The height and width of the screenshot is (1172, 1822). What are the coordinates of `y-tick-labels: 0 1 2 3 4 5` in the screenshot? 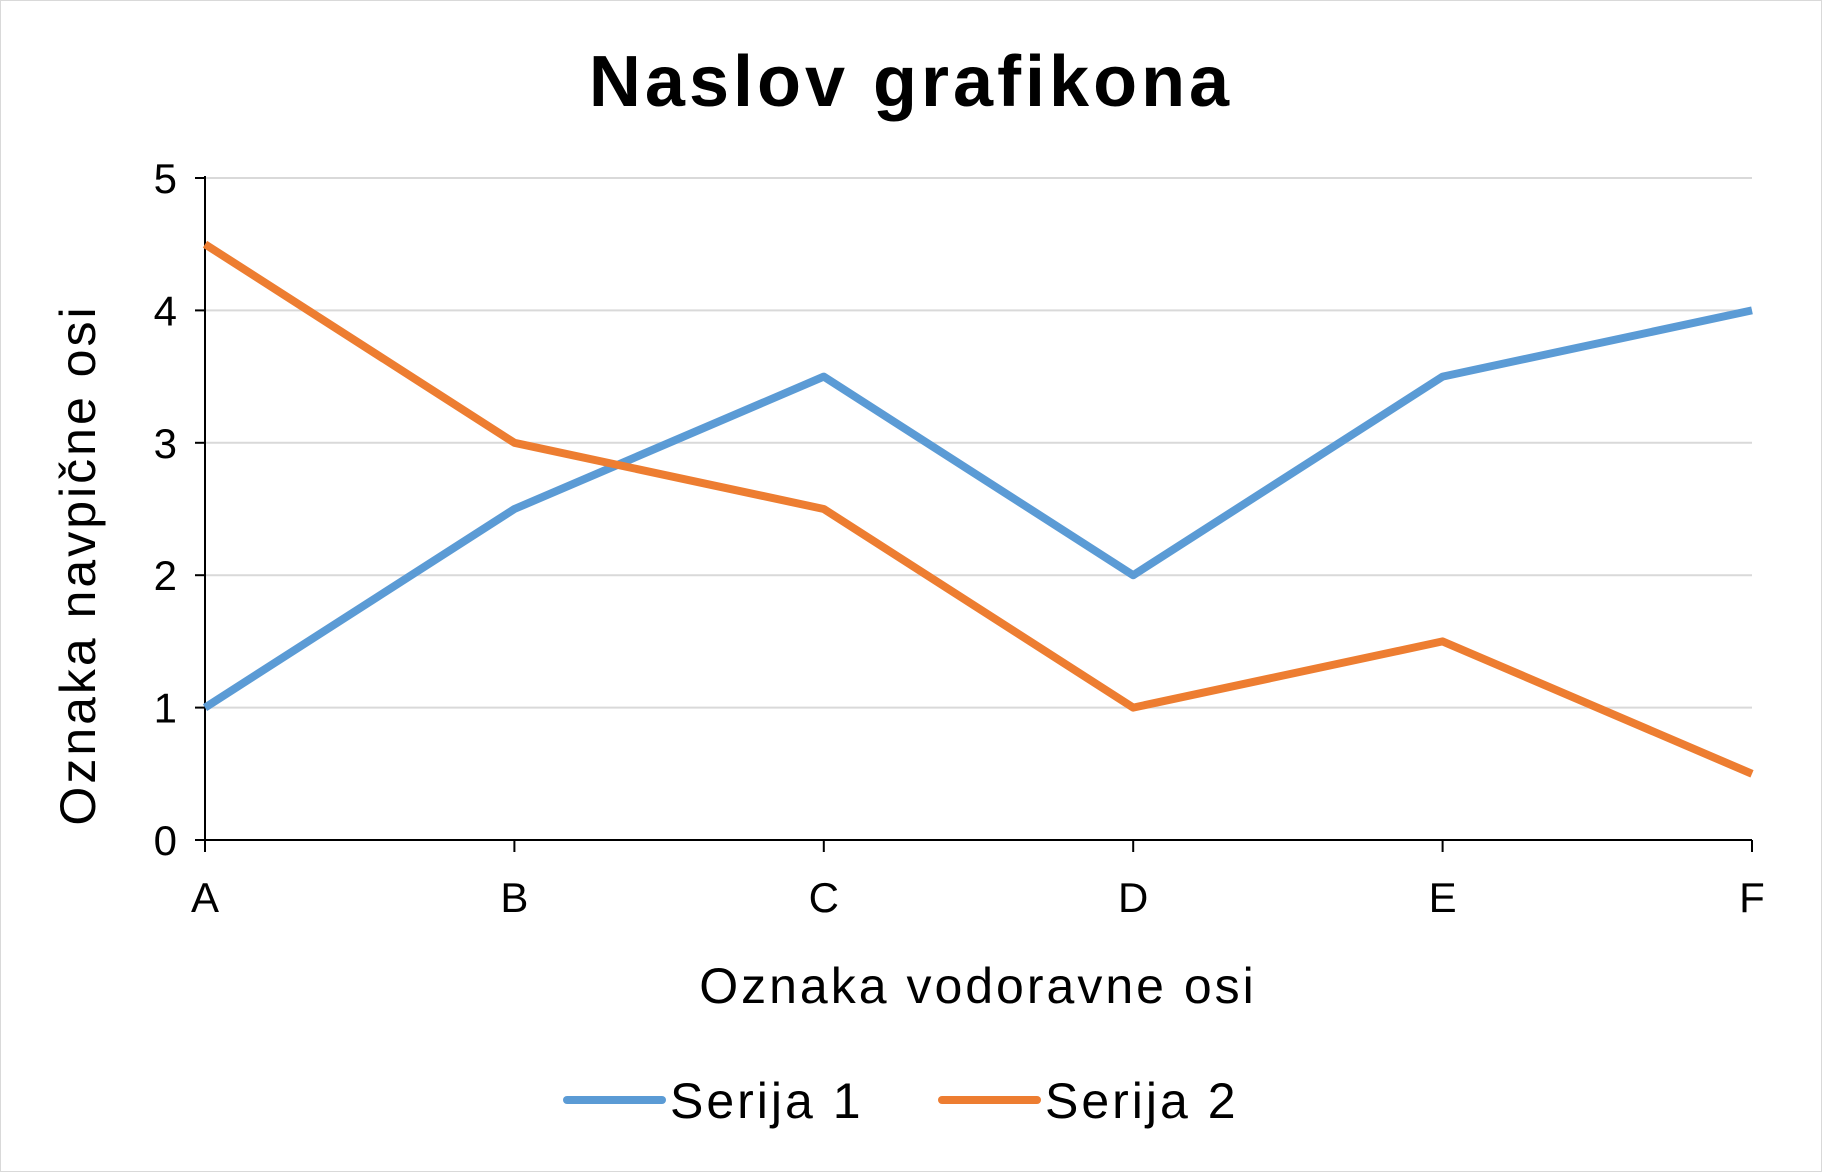 It's located at (165, 509).